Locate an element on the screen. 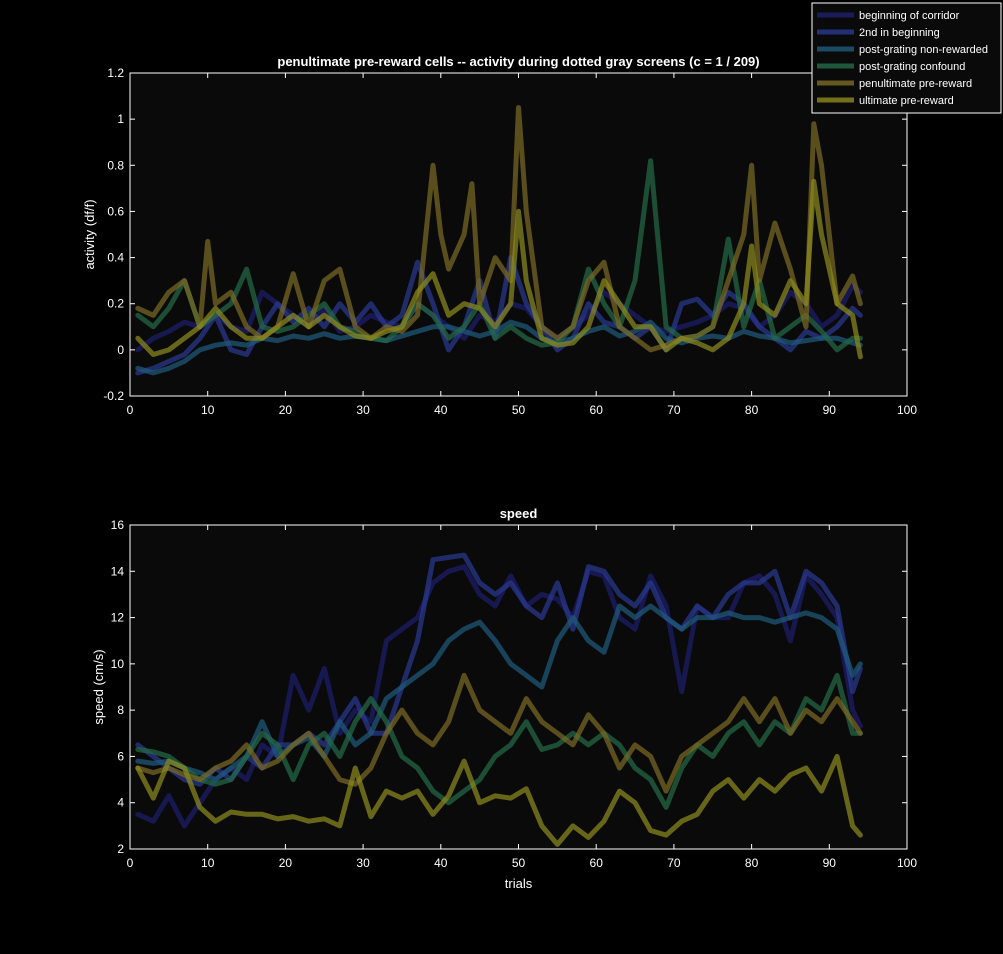 This screenshot has height=954, width=1003. activity-x-tick-label: 90 is located at coordinates (830, 410).